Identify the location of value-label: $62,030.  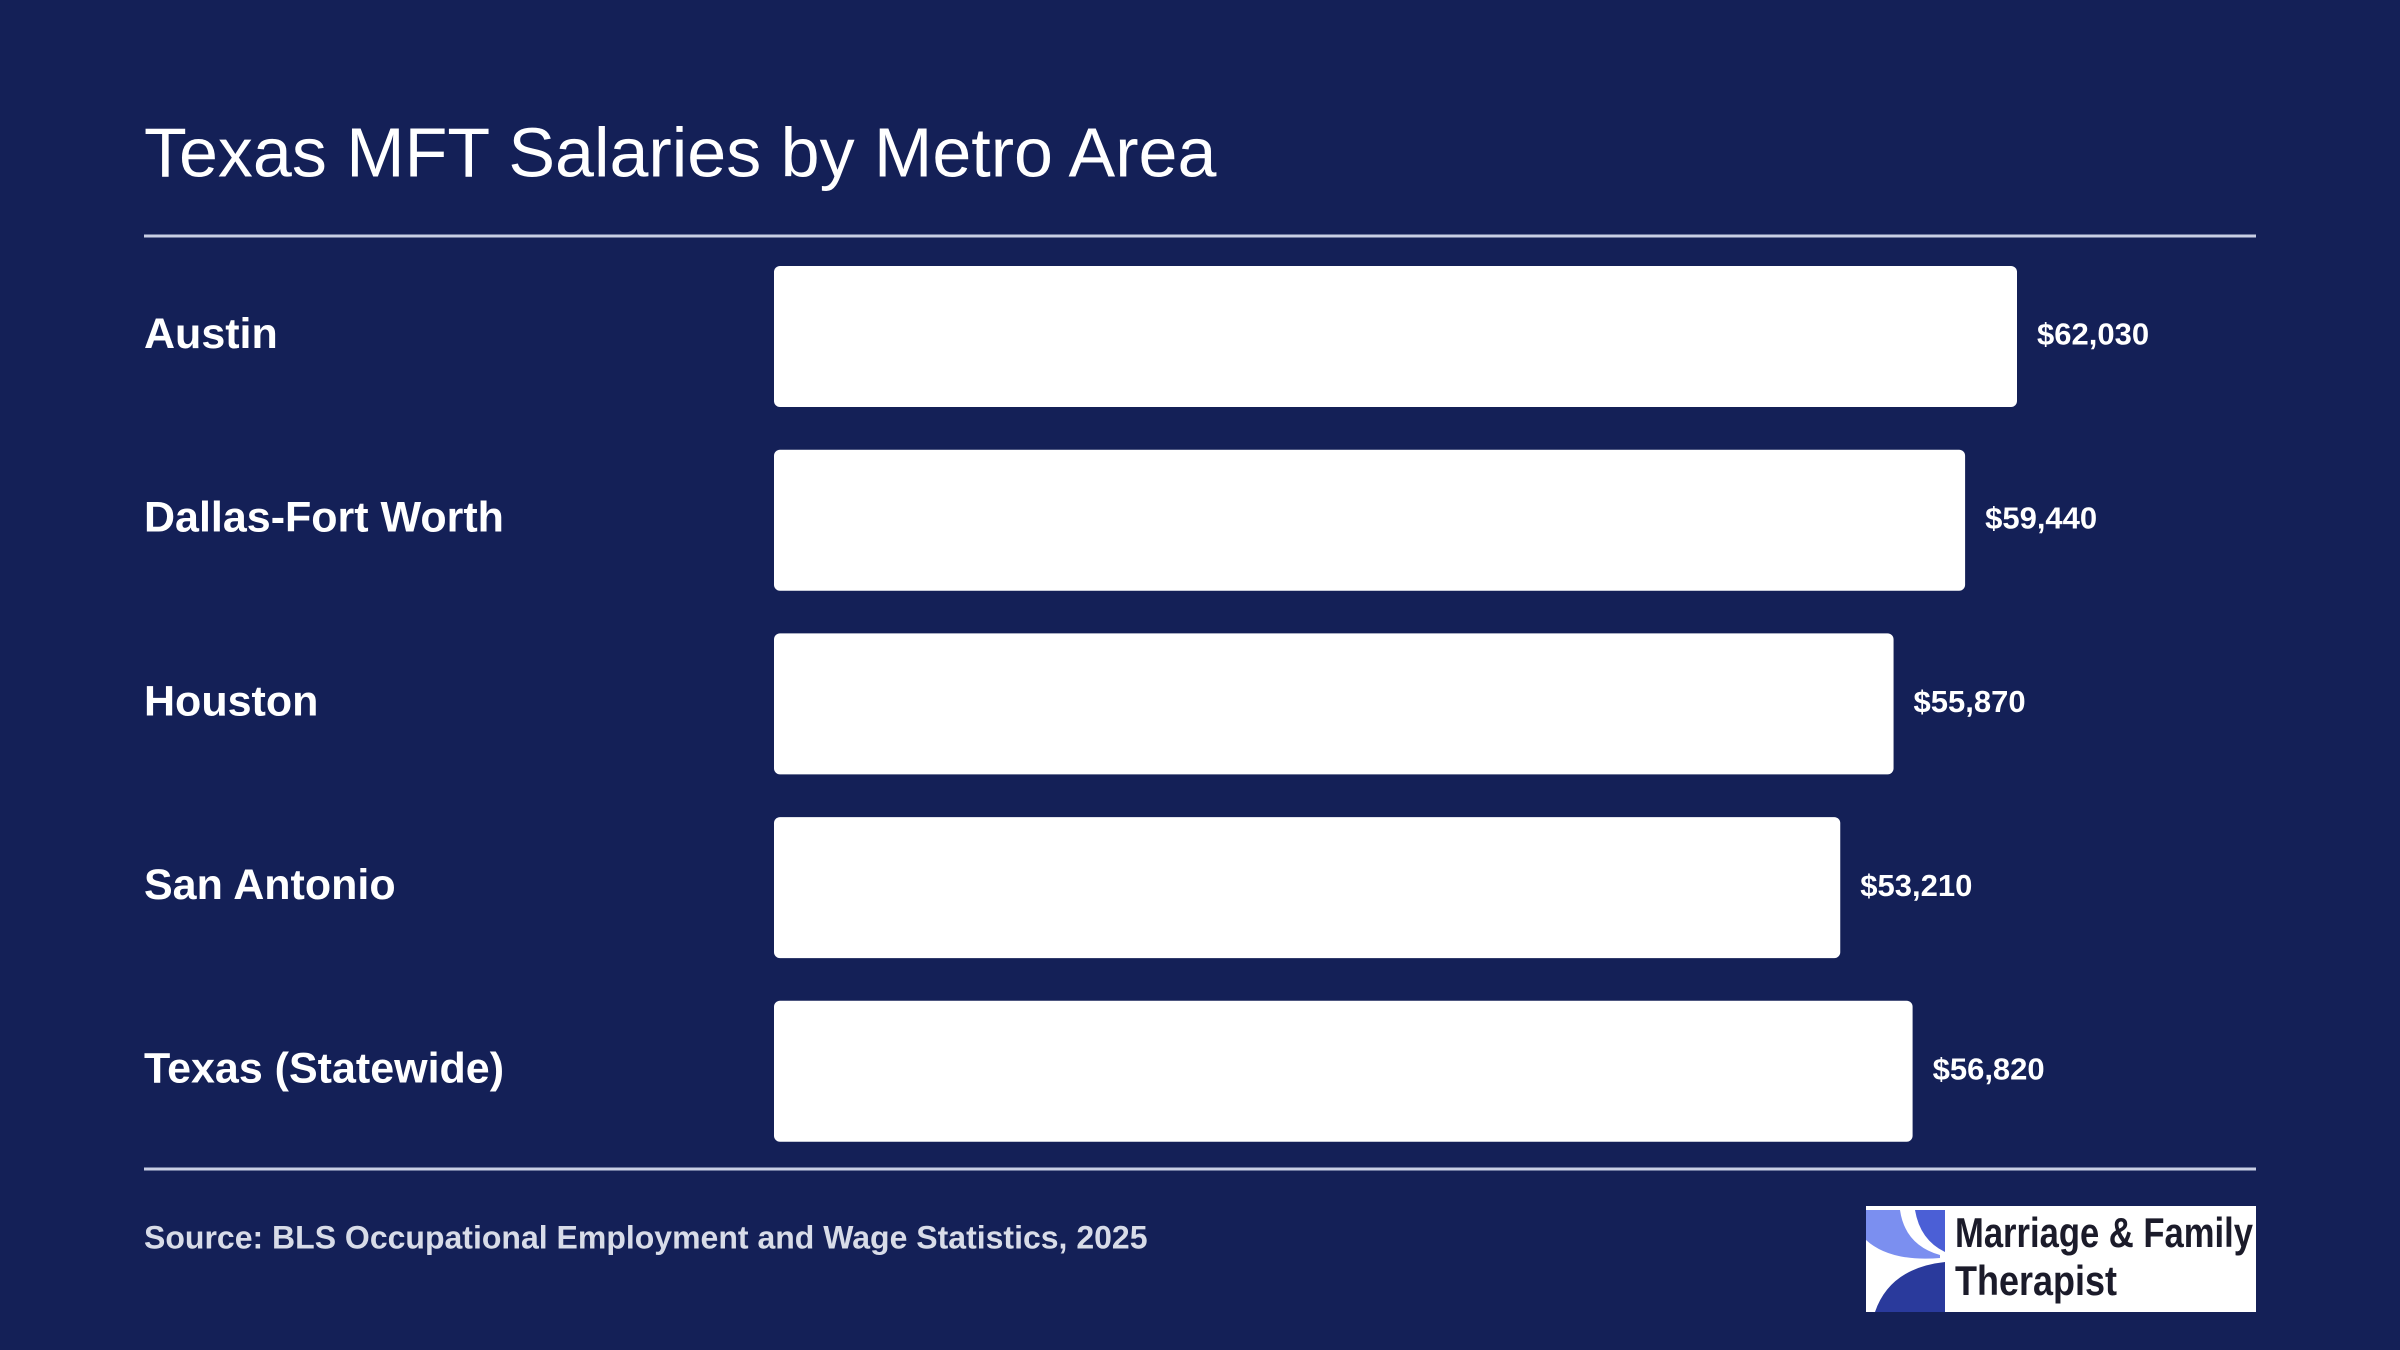
(2093, 334).